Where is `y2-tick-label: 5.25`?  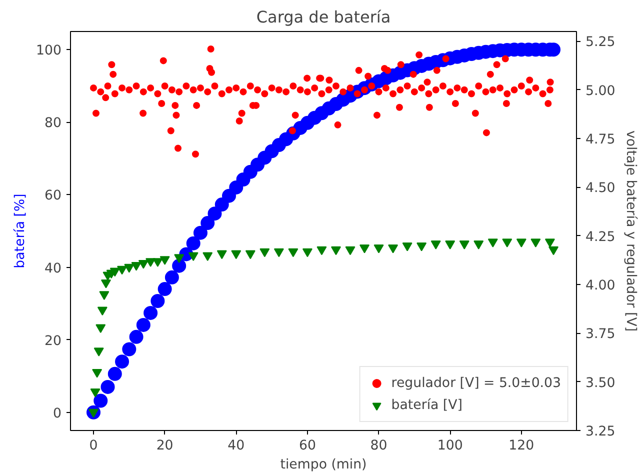
y2-tick-label: 5.25 is located at coordinates (601, 42).